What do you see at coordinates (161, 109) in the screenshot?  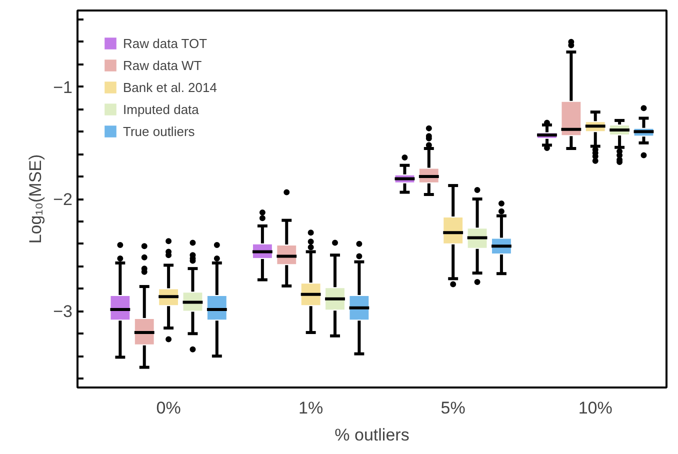 I see `legend-label: Imputed data` at bounding box center [161, 109].